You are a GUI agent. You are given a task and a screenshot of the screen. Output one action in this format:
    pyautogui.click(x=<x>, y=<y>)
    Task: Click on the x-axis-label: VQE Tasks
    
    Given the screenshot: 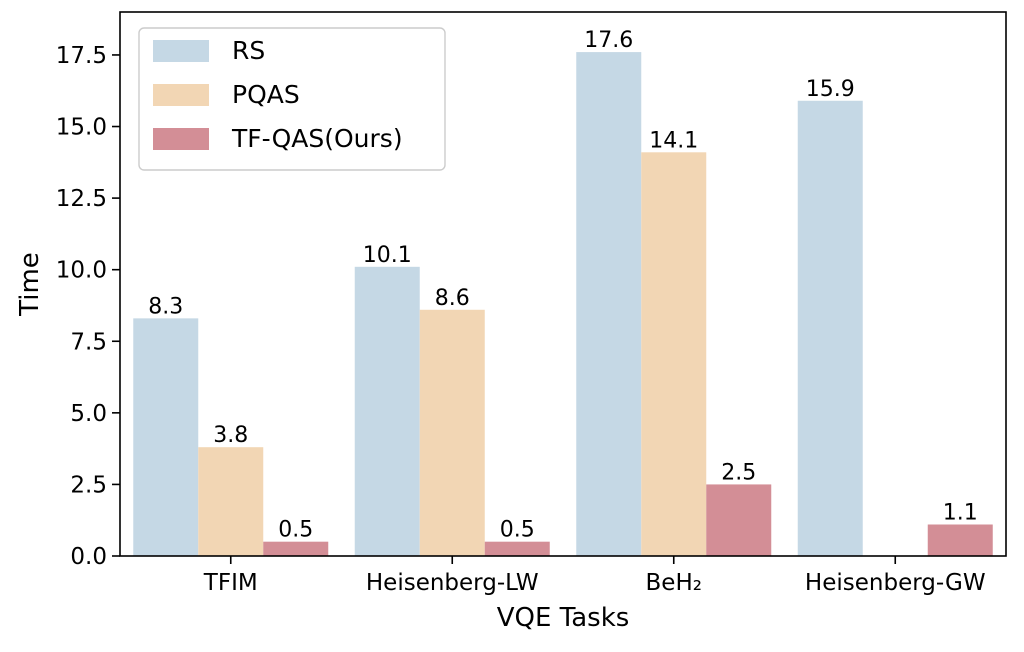 What is the action you would take?
    pyautogui.click(x=563, y=618)
    